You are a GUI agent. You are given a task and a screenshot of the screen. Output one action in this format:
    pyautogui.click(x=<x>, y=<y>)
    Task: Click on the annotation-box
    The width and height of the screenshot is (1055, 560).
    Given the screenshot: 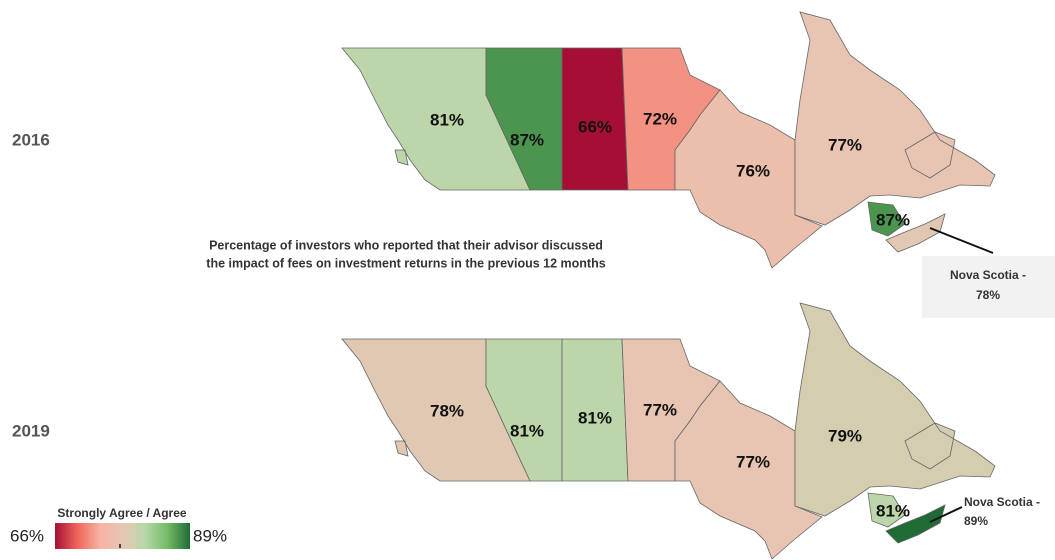 What is the action you would take?
    pyautogui.click(x=988, y=287)
    